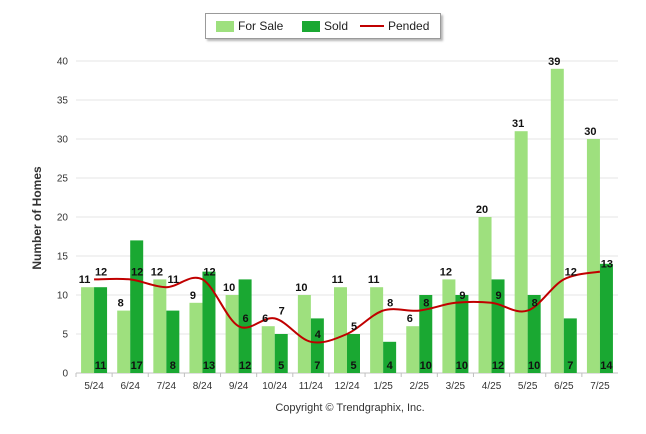  I want to click on y-tick-label: 0, so click(65, 374).